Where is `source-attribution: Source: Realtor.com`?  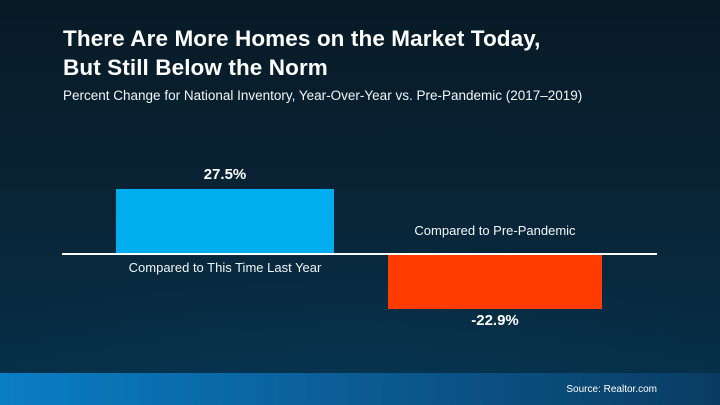 source-attribution: Source: Realtor.com is located at coordinates (611, 389).